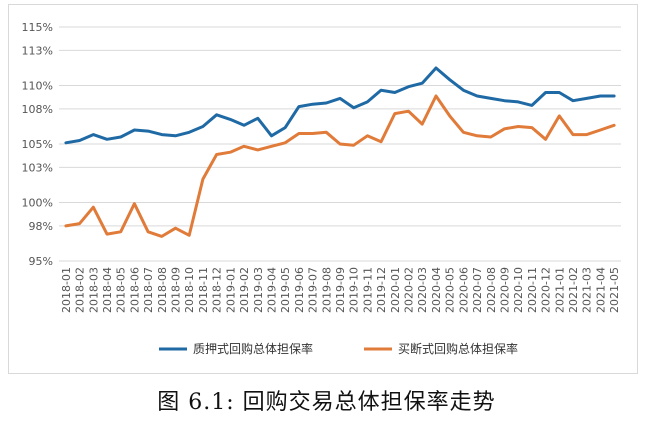 The height and width of the screenshot is (423, 653). Describe the element at coordinates (409, 290) in the screenshot. I see `x-tick-label: 2020-02` at that location.